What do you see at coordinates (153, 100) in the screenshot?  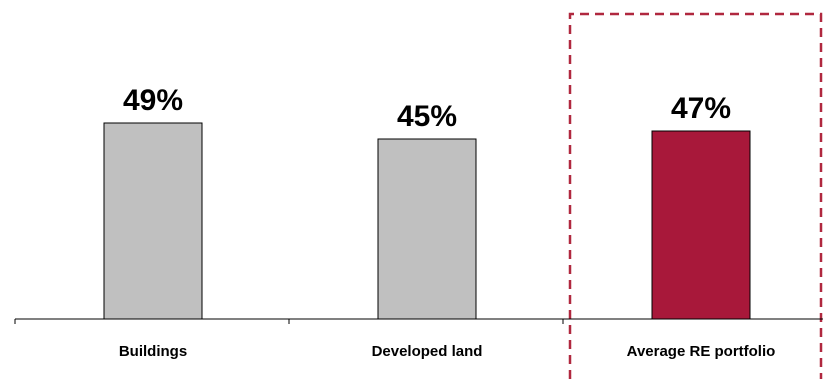 I see `data-label: 49%` at bounding box center [153, 100].